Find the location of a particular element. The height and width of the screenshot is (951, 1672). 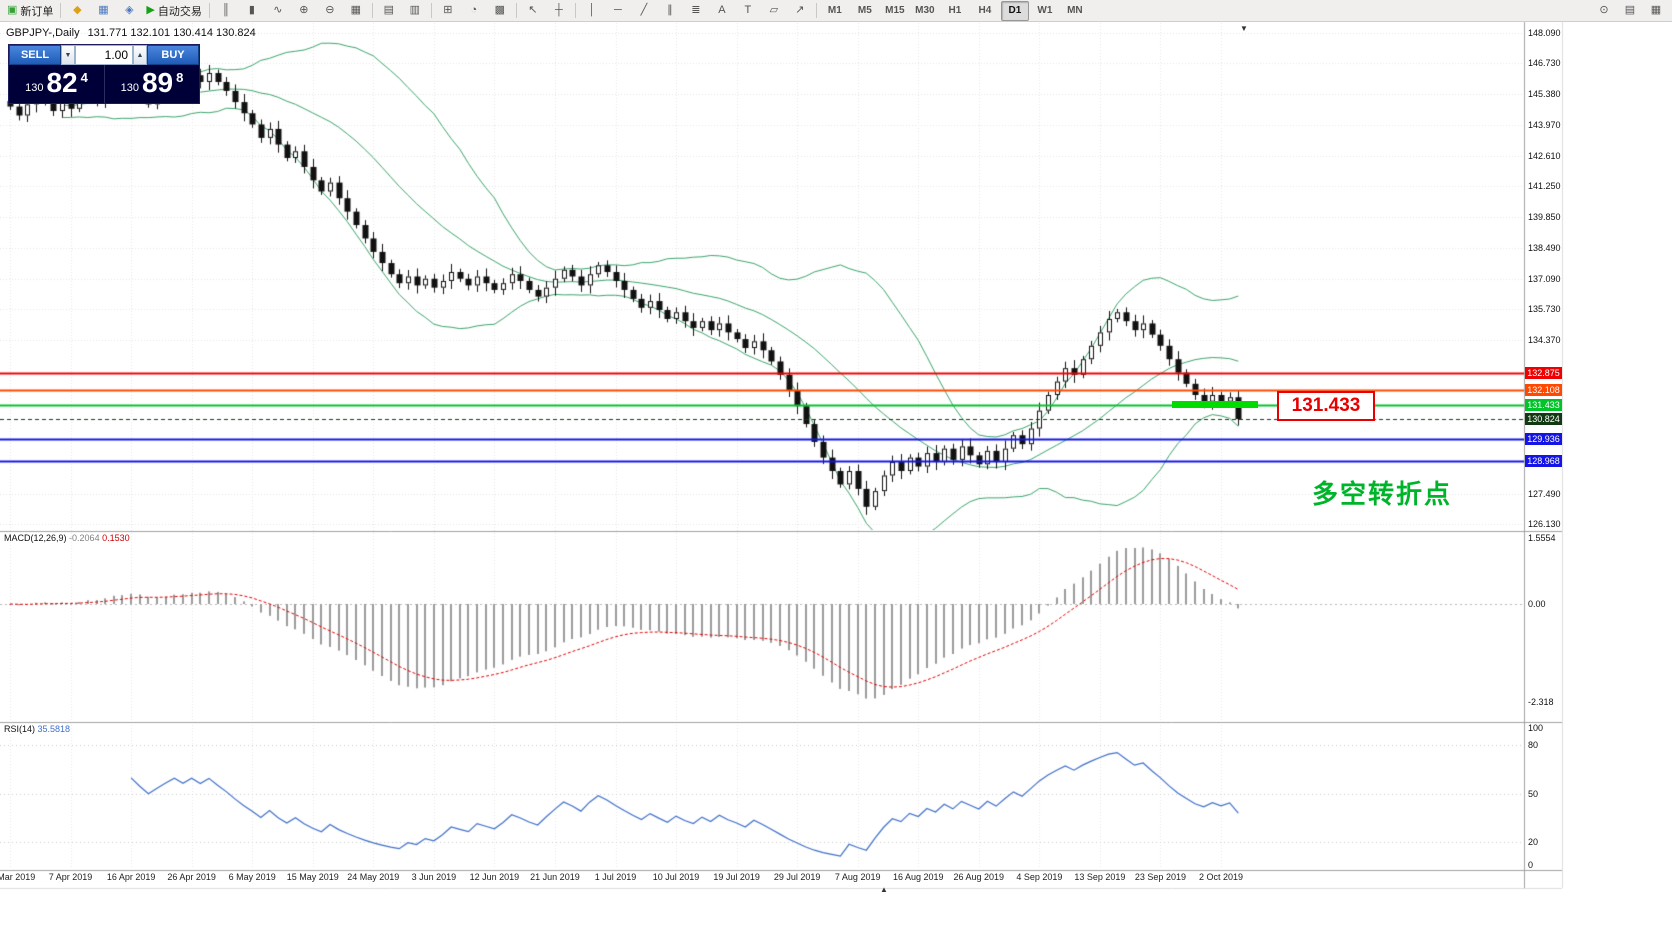

zoom-in-button: ⊕ is located at coordinates (304, 11).